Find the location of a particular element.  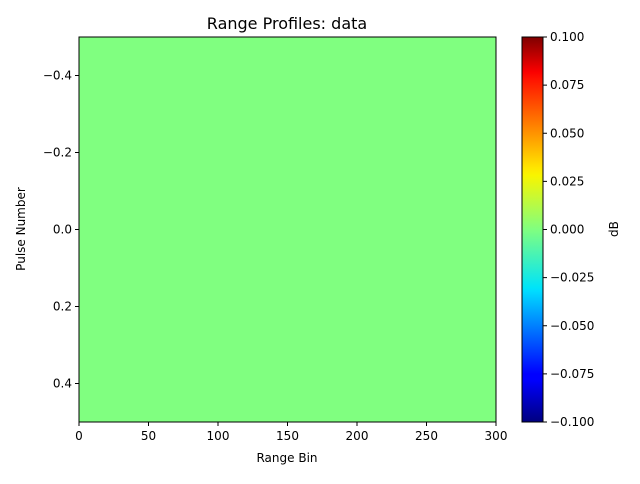

colorbar-tick-label: −0.100 is located at coordinates (572, 422).